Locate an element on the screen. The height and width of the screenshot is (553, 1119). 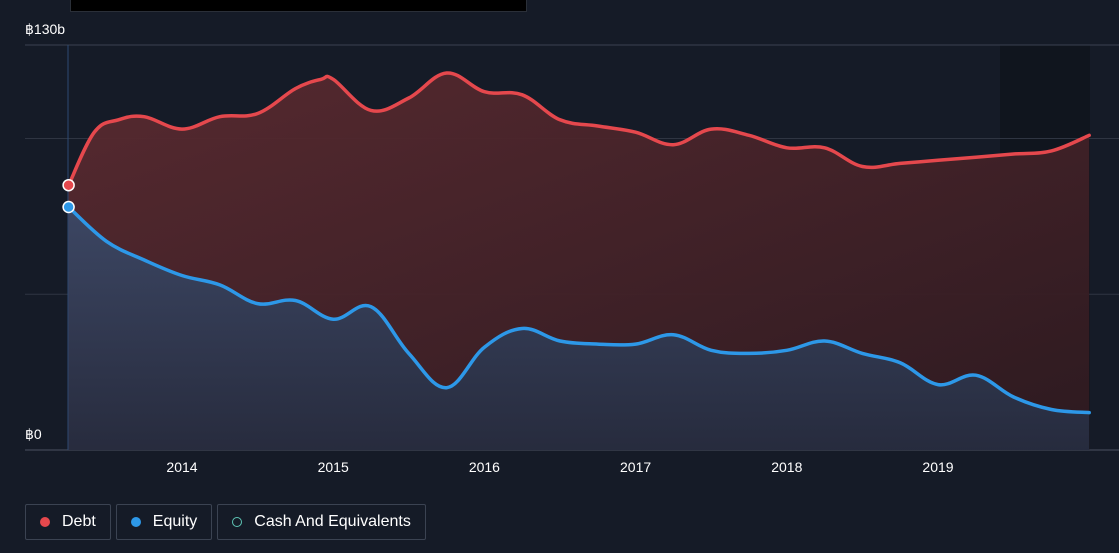
legend-item-cash-and-equivalents: Cash And Equivalents is located at coordinates (321, 522).